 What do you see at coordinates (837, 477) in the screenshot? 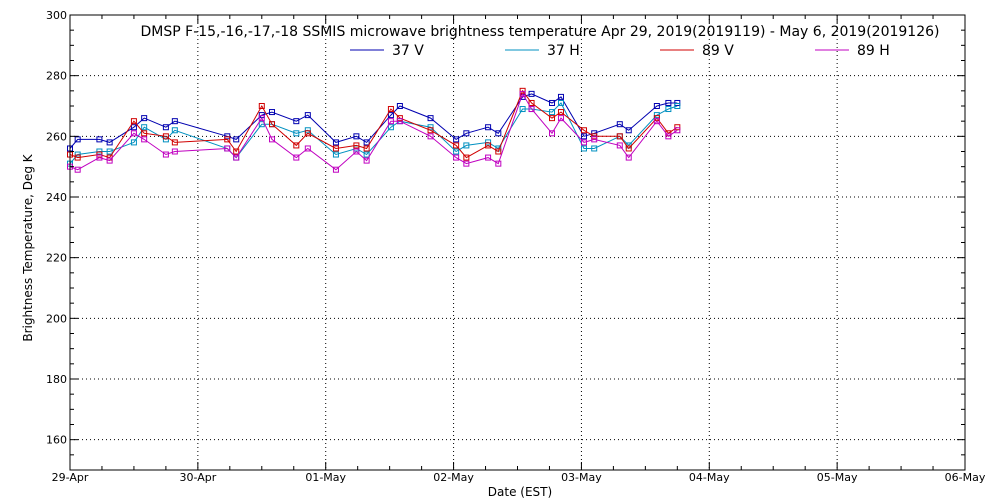
I see `x-tick-label: 05-May` at bounding box center [837, 477].